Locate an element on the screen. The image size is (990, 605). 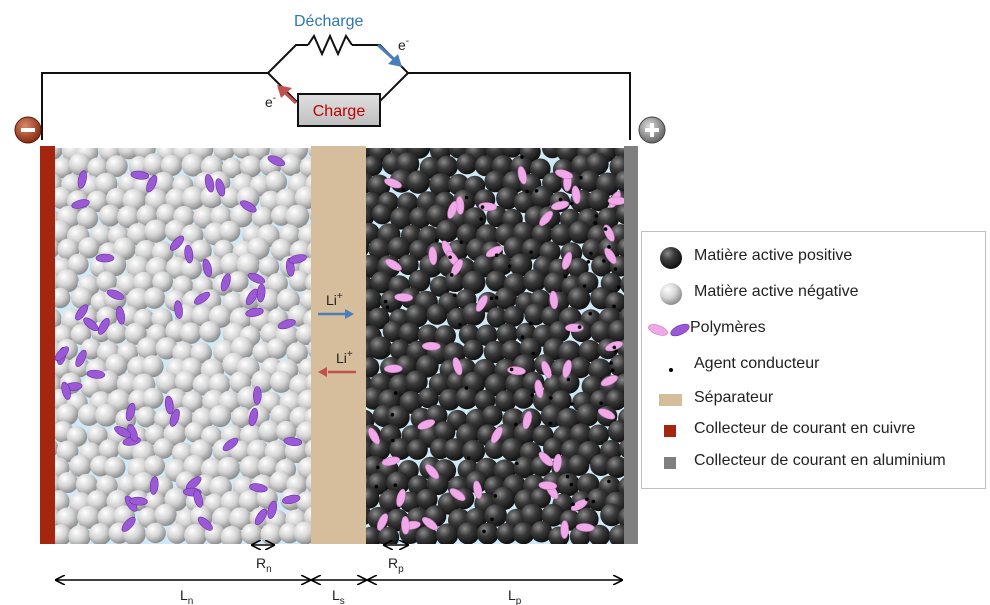
legend-item-copper: Collecteur de courant en cuivre is located at coordinates (814, 431).